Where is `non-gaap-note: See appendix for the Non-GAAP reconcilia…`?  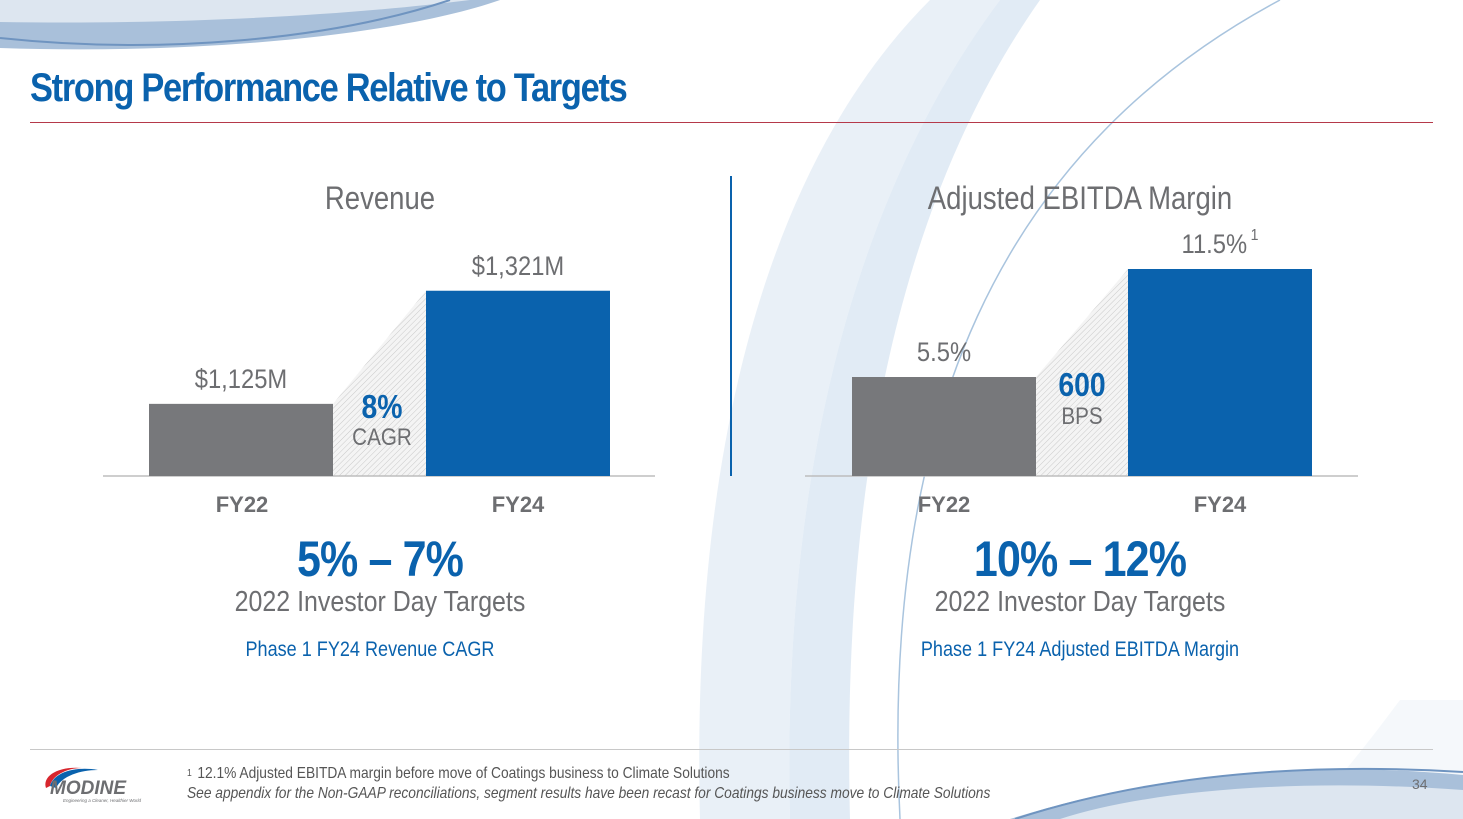
non-gaap-note: See appendix for the Non-GAAP reconcilia… is located at coordinates (589, 793).